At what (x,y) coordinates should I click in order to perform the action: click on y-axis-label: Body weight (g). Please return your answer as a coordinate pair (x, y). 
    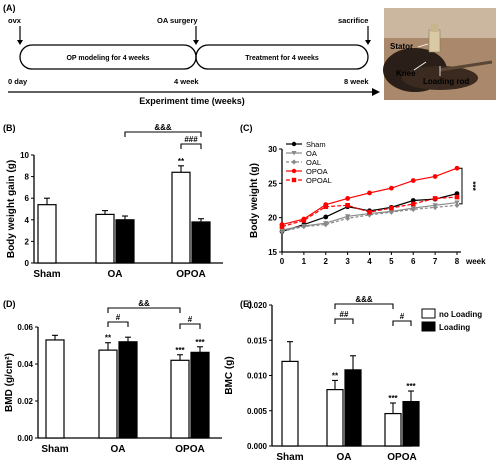
    Looking at the image, I should click on (254, 200).